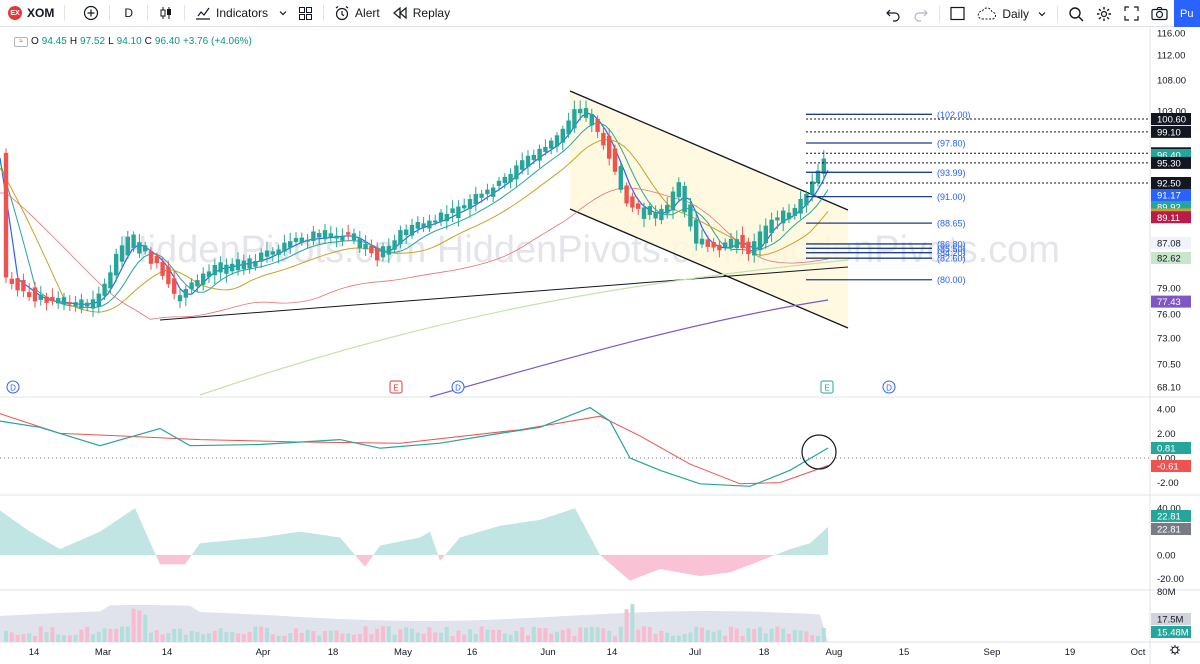 The image size is (1200, 664). What do you see at coordinates (951, 259) in the screenshot?
I see `fib-level-label: (82.60)` at bounding box center [951, 259].